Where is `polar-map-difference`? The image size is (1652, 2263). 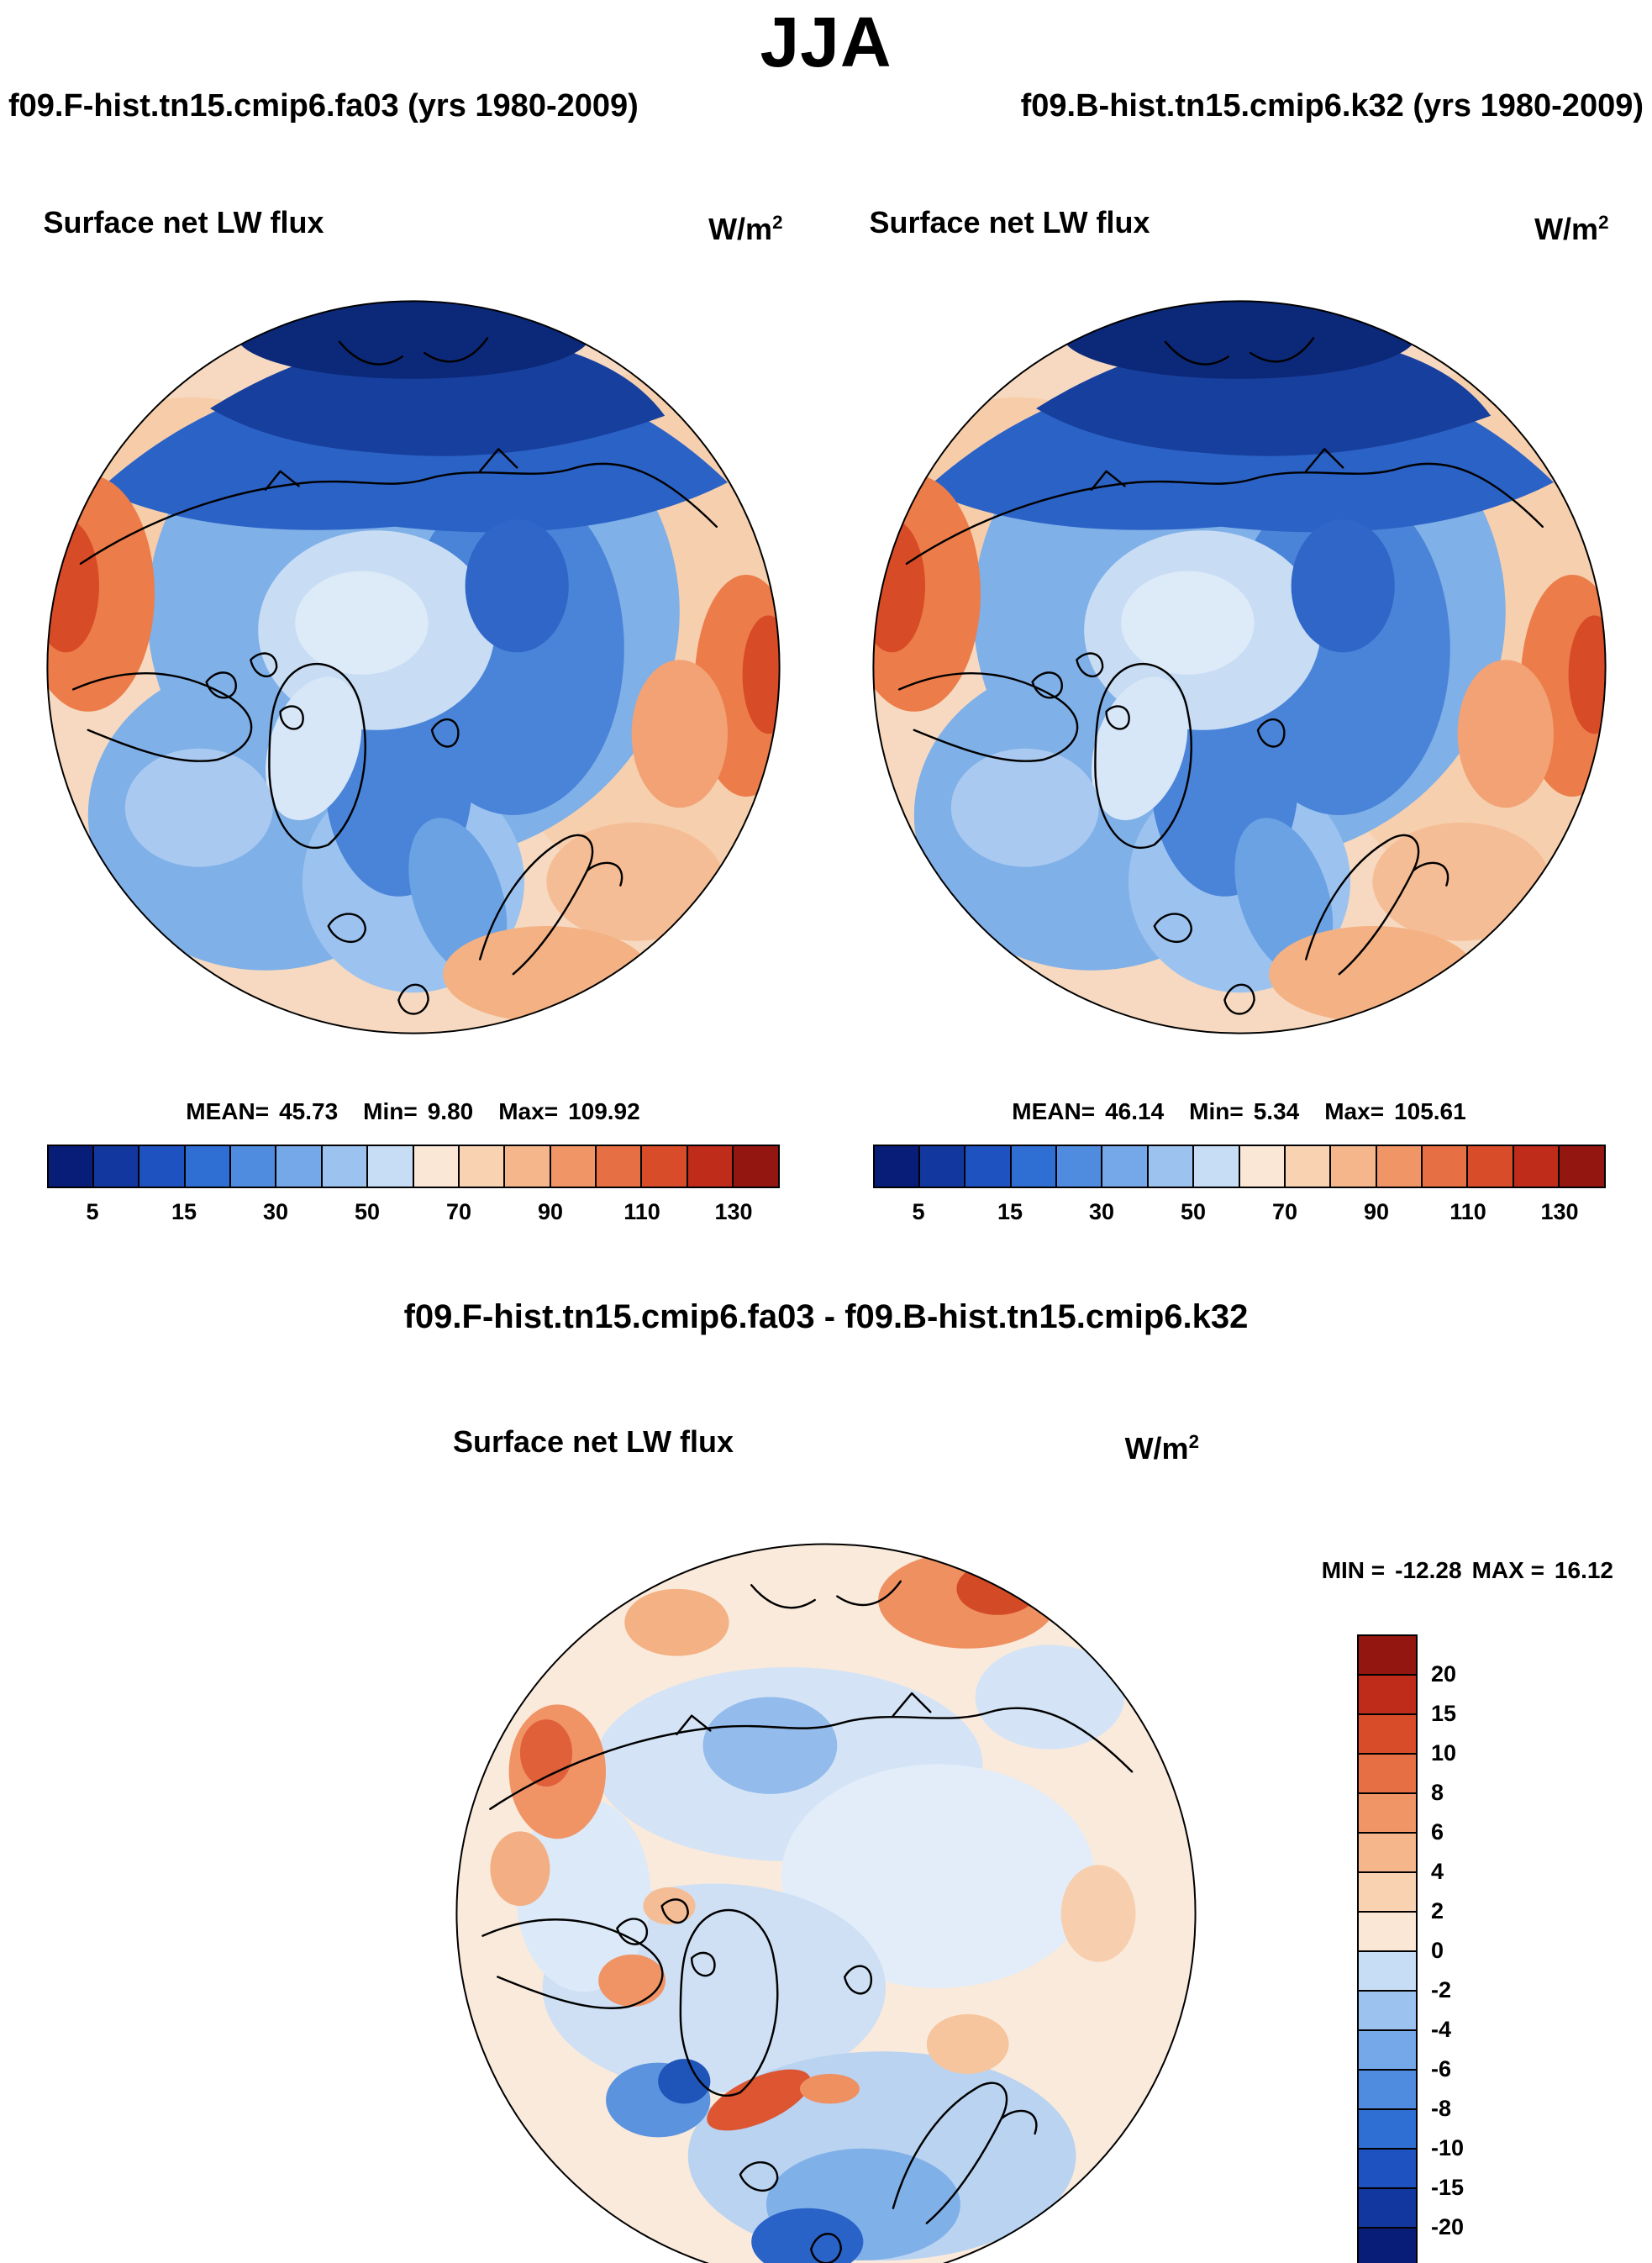 polar-map-difference is located at coordinates (826, 1901).